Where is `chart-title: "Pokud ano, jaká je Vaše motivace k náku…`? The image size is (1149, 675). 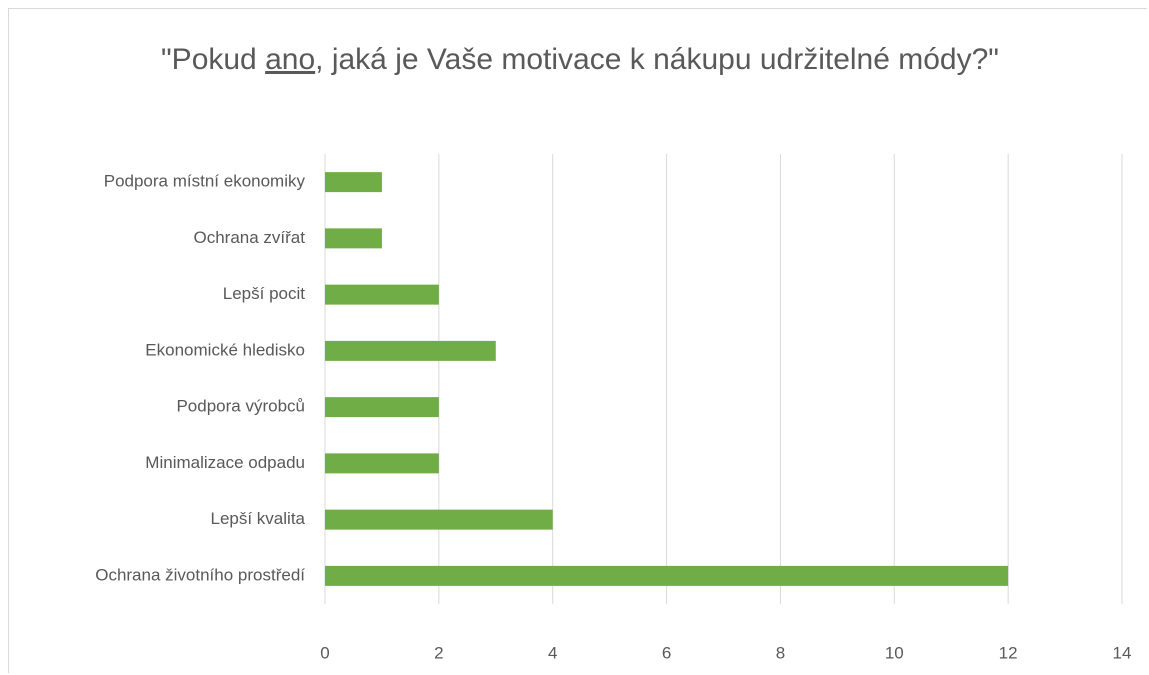
chart-title: "Pokud ano, jaká je Vaše motivace k náku… is located at coordinates (580, 59).